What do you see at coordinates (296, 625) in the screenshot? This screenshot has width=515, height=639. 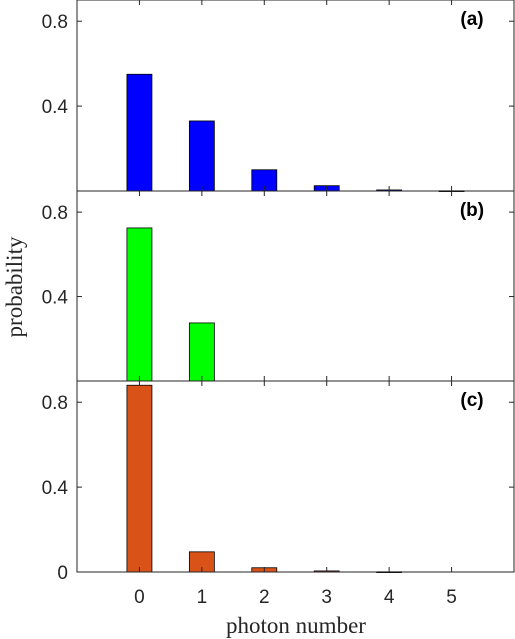 I see `x-axis-title: photon number` at bounding box center [296, 625].